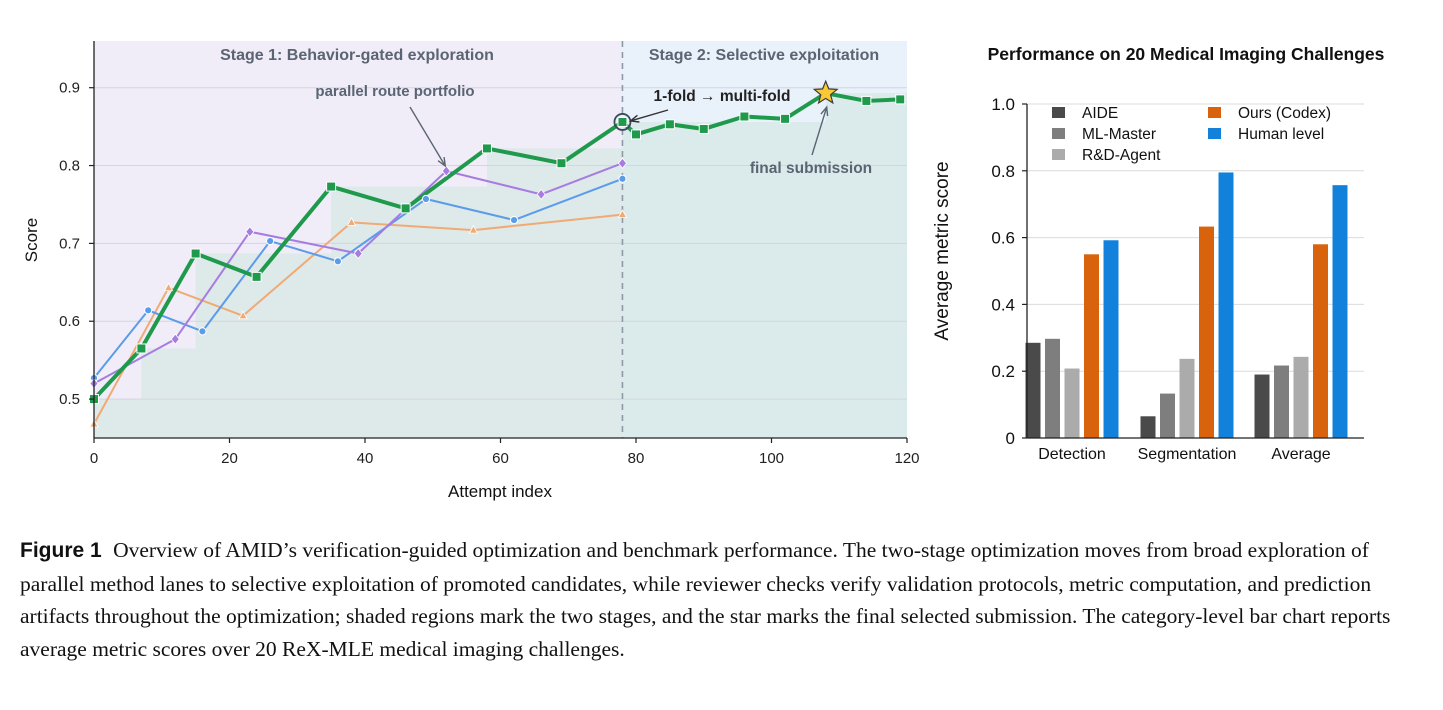 This screenshot has height=710, width=1443. What do you see at coordinates (61, 550) in the screenshot?
I see `figure-label: Figure 1` at bounding box center [61, 550].